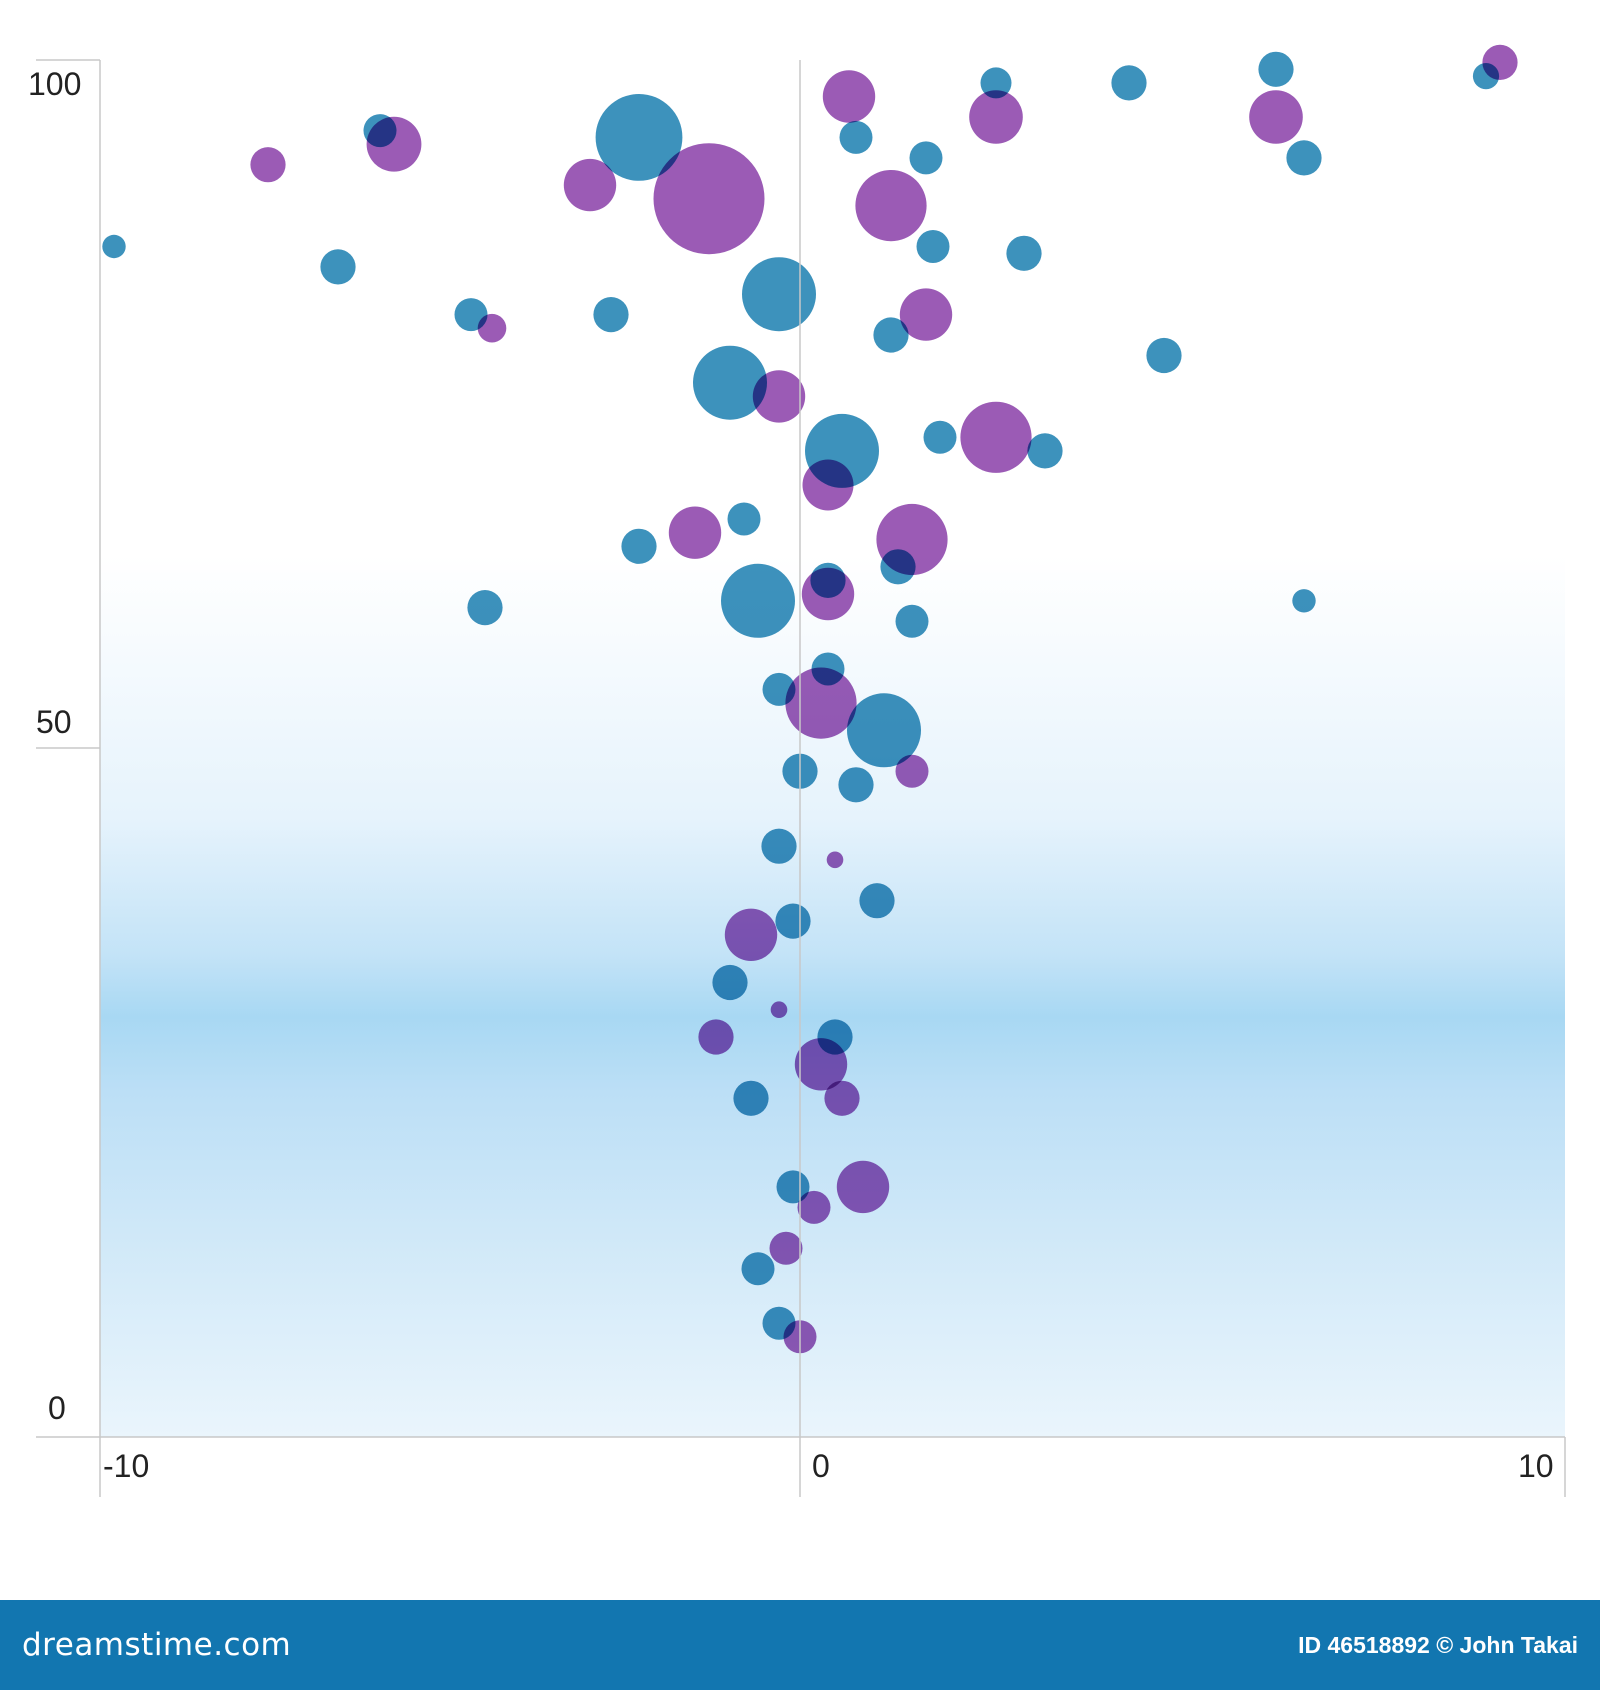 This screenshot has width=1600, height=1690. Describe the element at coordinates (57, 1408) in the screenshot. I see `y-tick-label: 0` at that location.